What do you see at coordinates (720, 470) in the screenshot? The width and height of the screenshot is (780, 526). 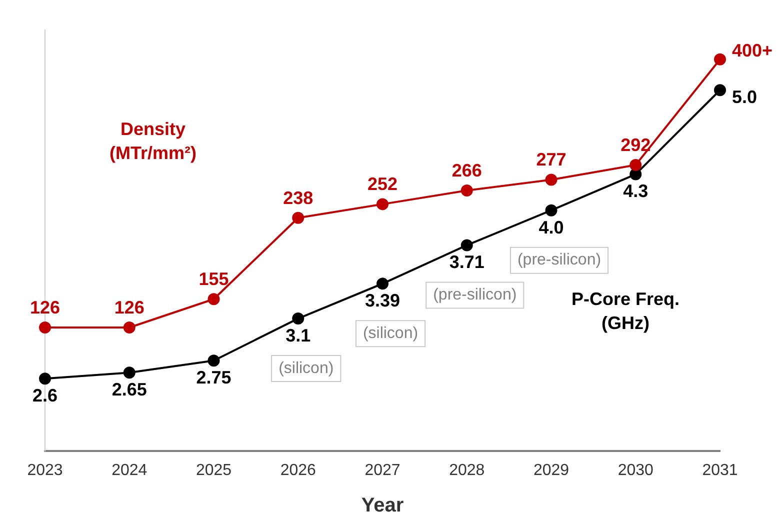 I see `x-tick-label: 2031` at bounding box center [720, 470].